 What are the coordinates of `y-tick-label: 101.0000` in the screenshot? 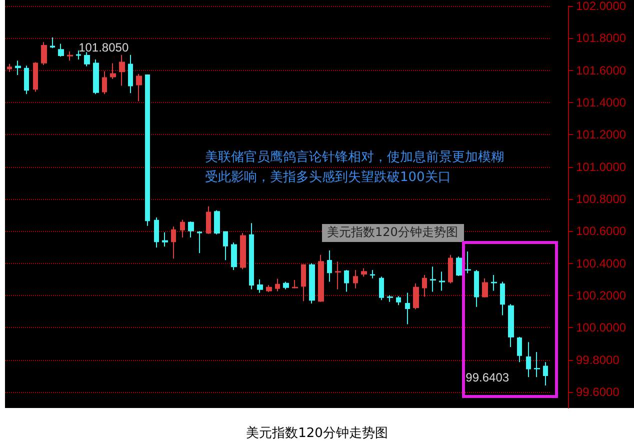 It's located at (601, 167).